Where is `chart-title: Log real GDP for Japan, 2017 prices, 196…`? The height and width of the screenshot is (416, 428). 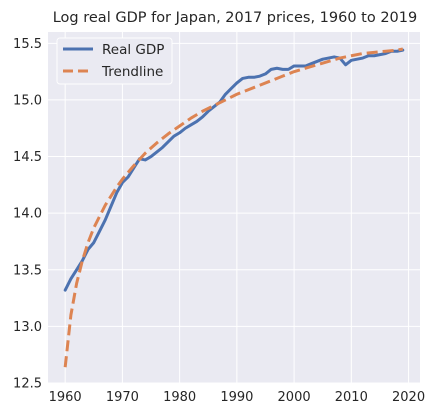
chart-title: Log real GDP for Japan, 2017 prices, 196… is located at coordinates (235, 18).